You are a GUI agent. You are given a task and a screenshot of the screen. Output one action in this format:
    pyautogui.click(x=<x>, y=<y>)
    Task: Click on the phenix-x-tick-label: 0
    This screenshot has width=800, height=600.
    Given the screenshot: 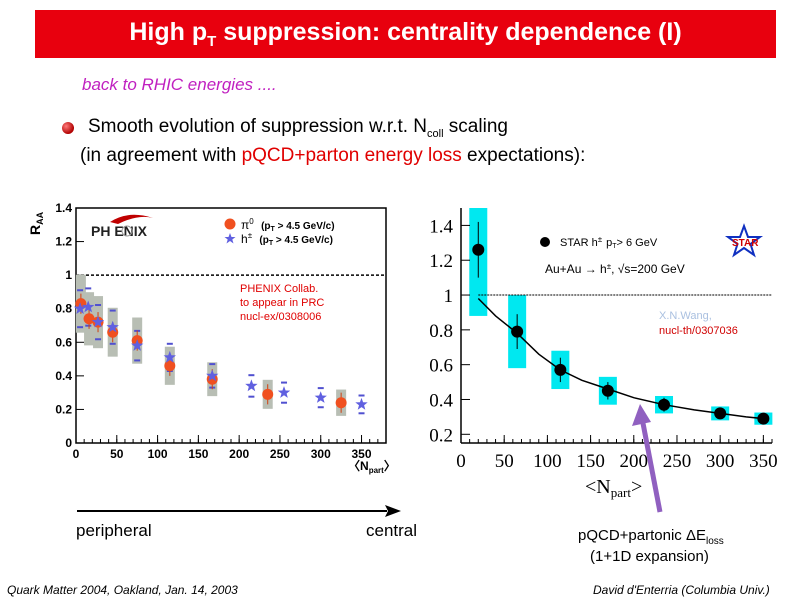 What is the action you would take?
    pyautogui.click(x=76, y=454)
    